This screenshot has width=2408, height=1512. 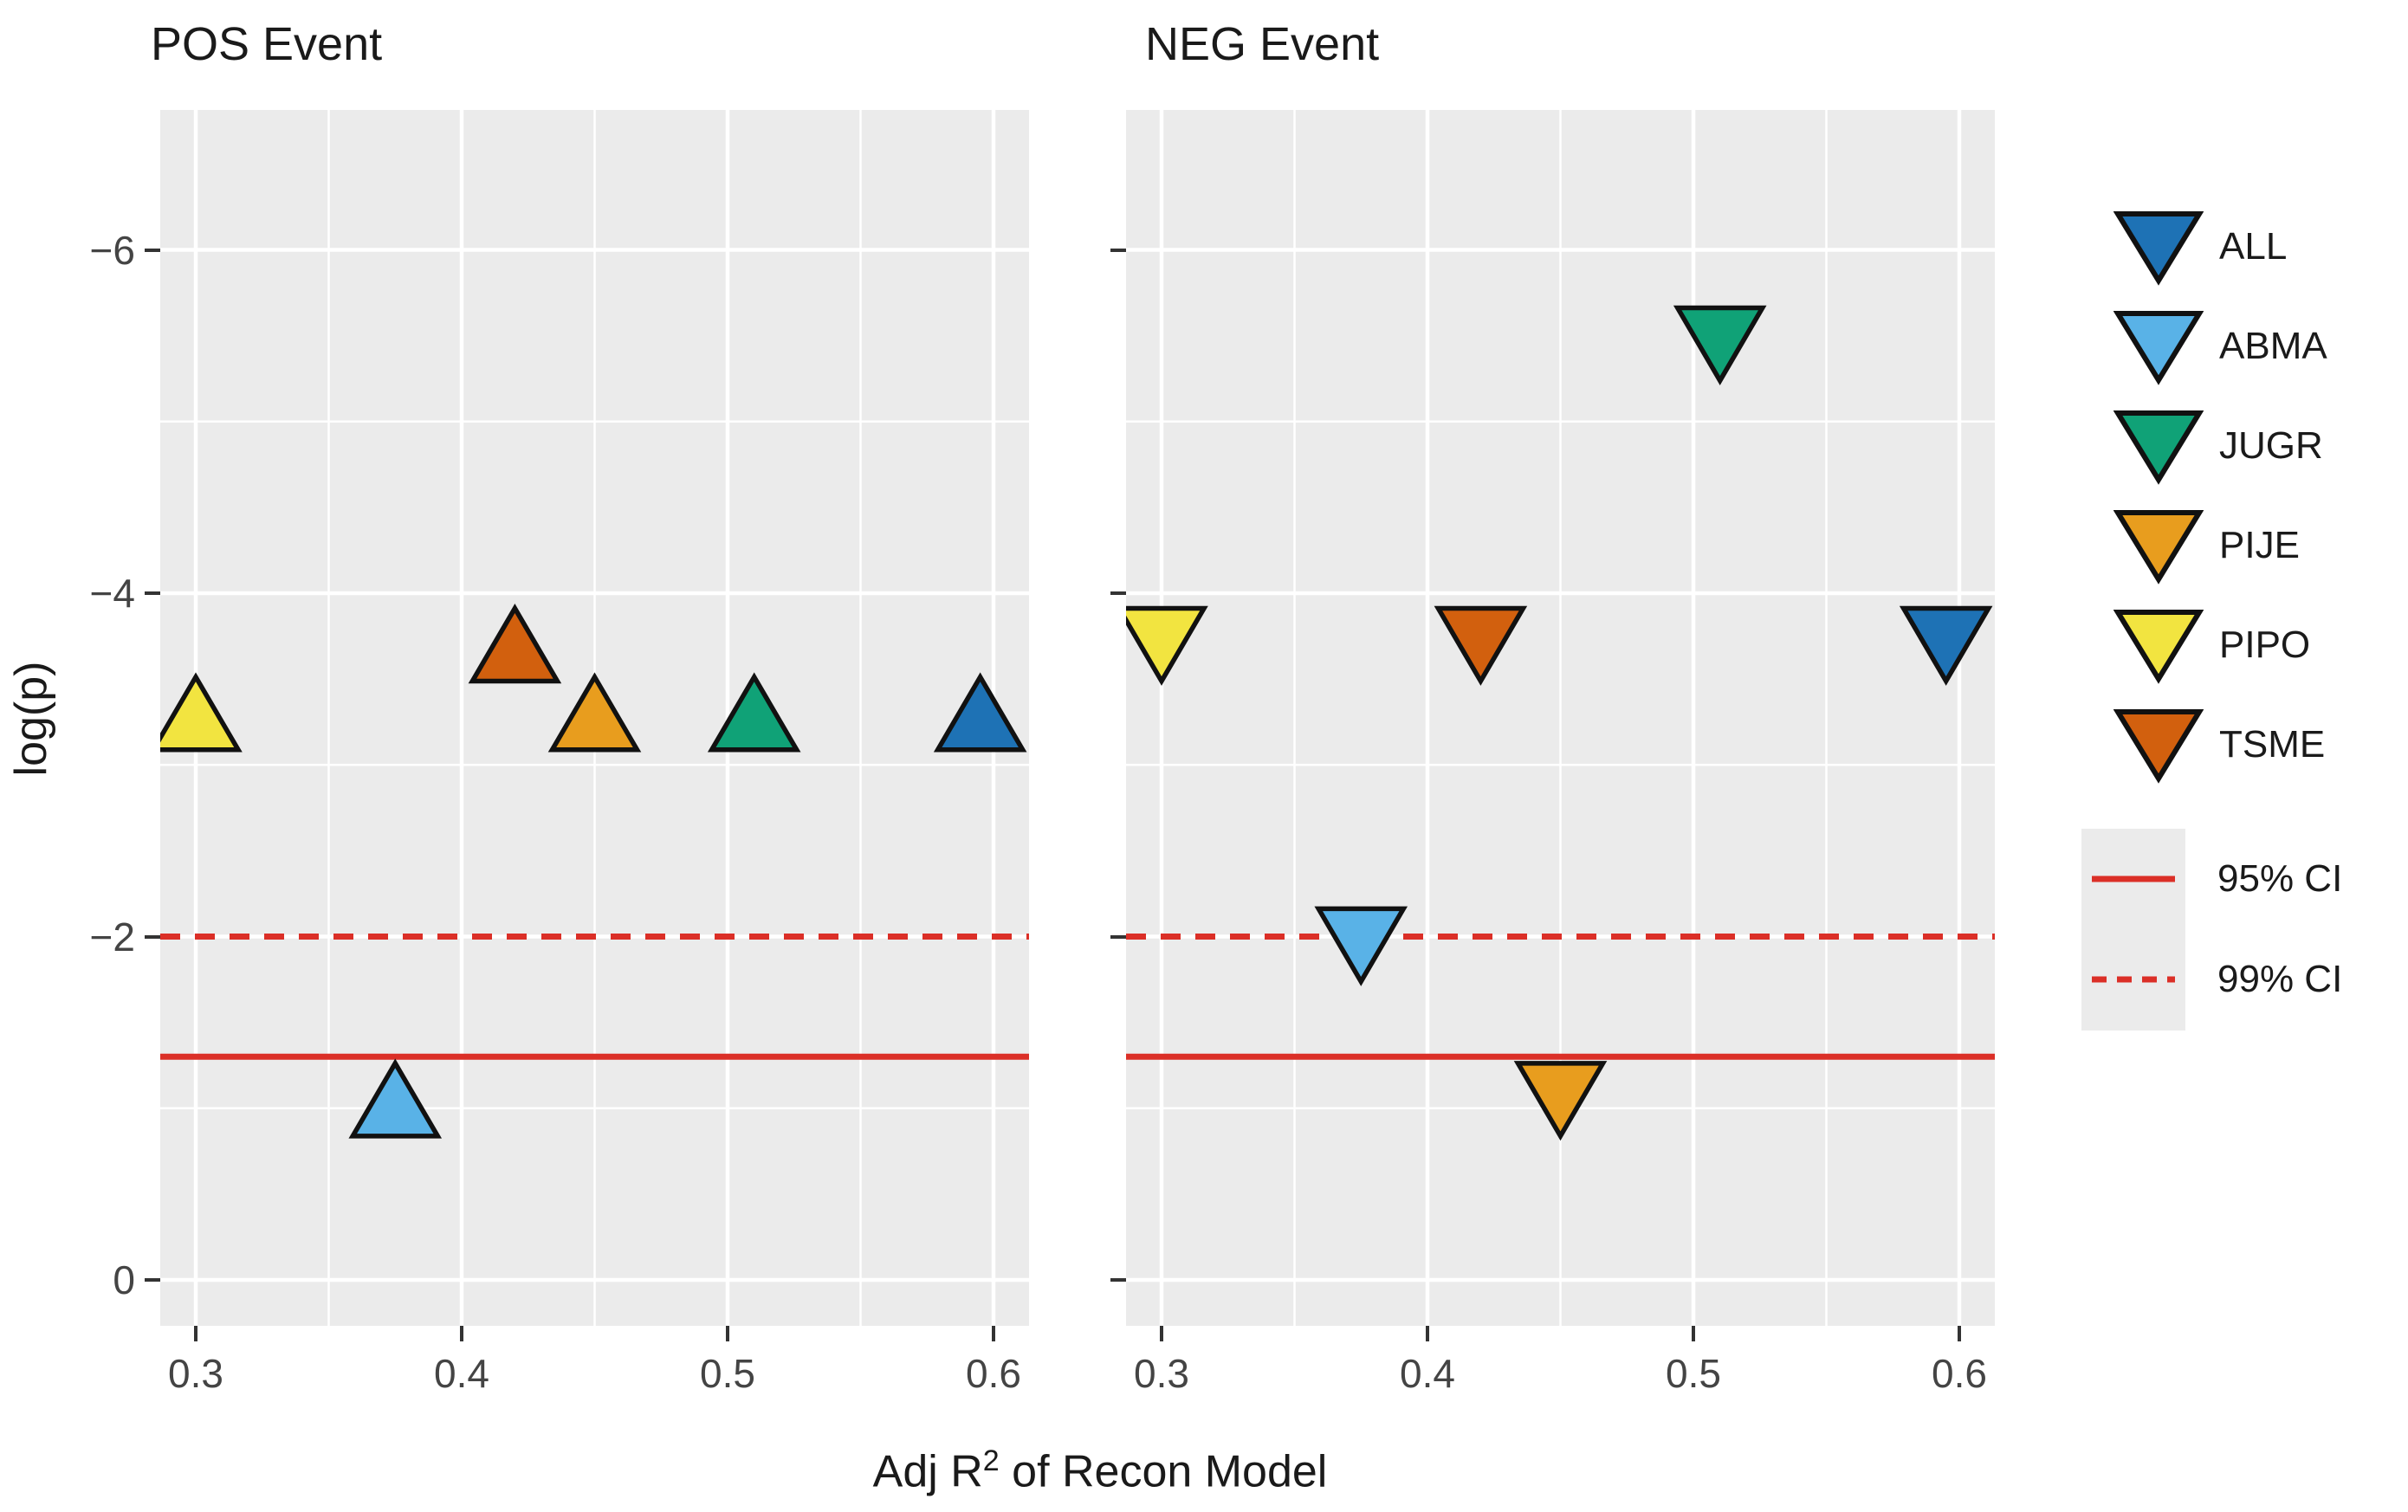 What do you see at coordinates (2206, 546) in the screenshot?
I see `legend-item-pije: PIJE` at bounding box center [2206, 546].